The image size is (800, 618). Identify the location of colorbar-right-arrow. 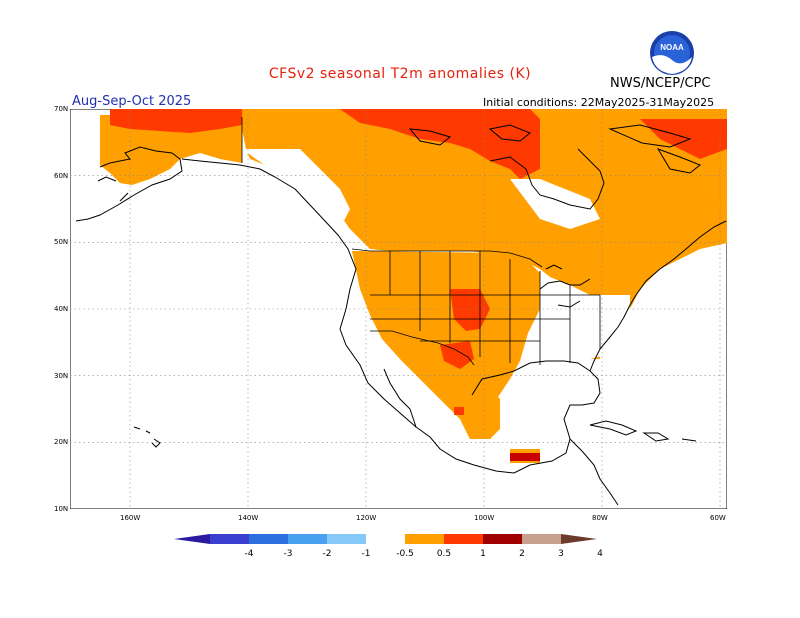
(579, 539).